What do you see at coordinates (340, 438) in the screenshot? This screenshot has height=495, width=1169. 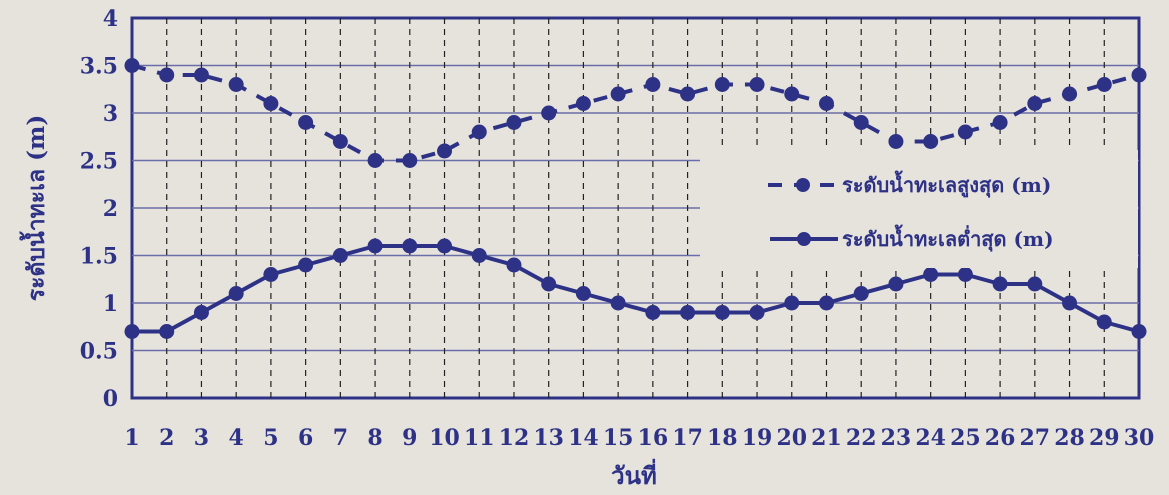 I see `x-tick-label: 7` at bounding box center [340, 438].